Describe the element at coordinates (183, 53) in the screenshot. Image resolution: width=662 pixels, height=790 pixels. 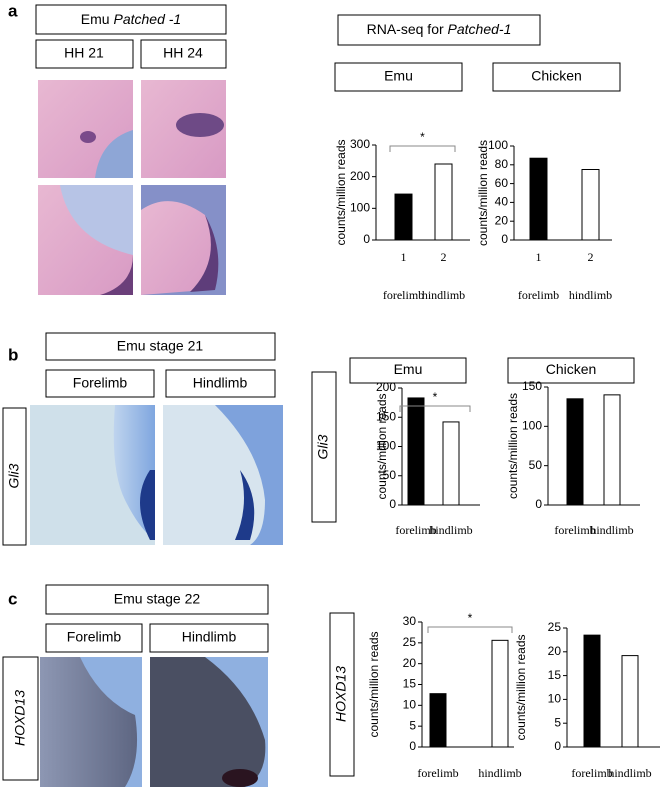
I see `column-label: HH 24` at that location.